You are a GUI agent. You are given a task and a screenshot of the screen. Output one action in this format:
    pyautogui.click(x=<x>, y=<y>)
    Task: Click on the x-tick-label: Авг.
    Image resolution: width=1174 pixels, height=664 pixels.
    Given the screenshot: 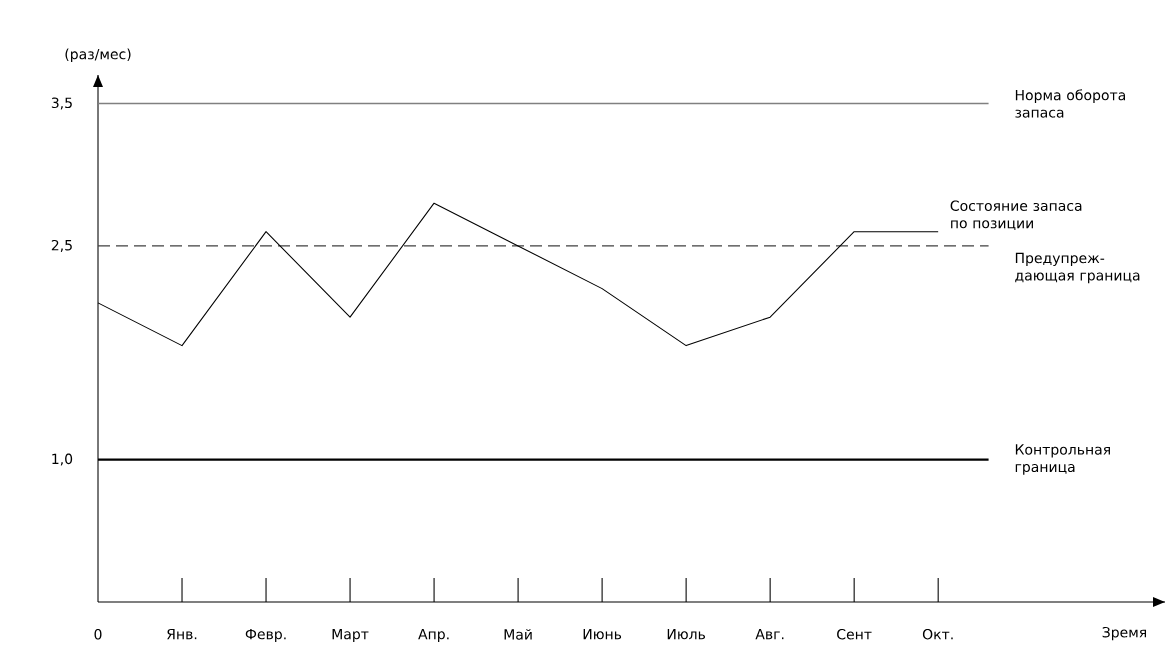 What is the action you would take?
    pyautogui.click(x=769, y=634)
    